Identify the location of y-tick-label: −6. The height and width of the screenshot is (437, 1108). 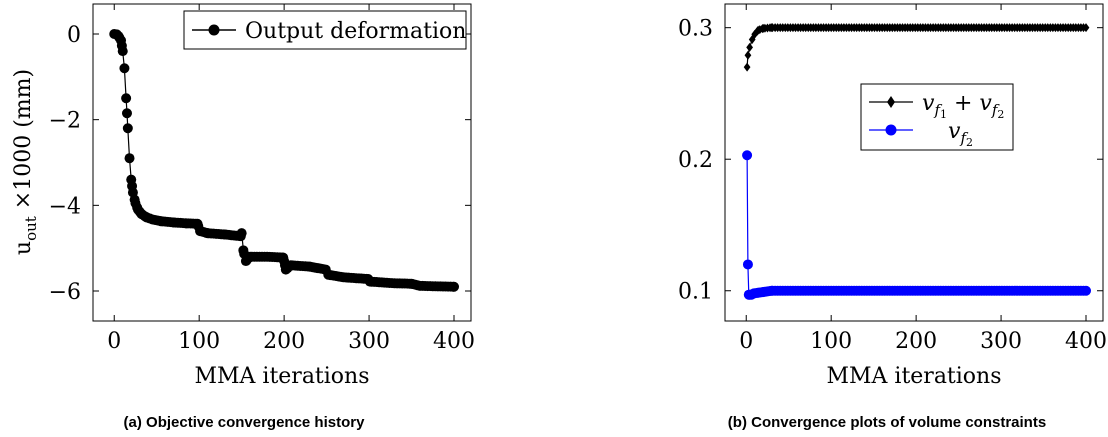
(65, 292).